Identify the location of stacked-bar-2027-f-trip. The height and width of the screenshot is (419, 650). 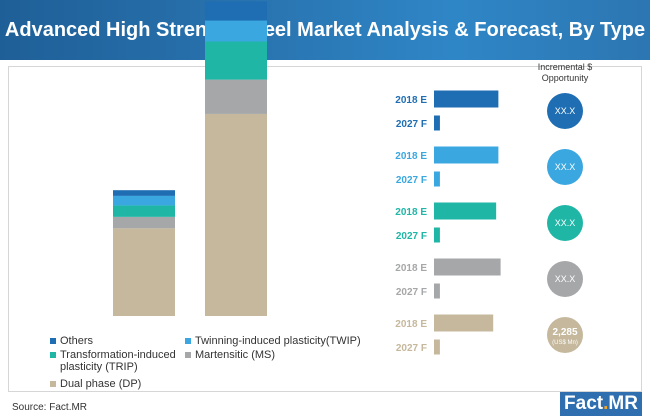
(236, 60).